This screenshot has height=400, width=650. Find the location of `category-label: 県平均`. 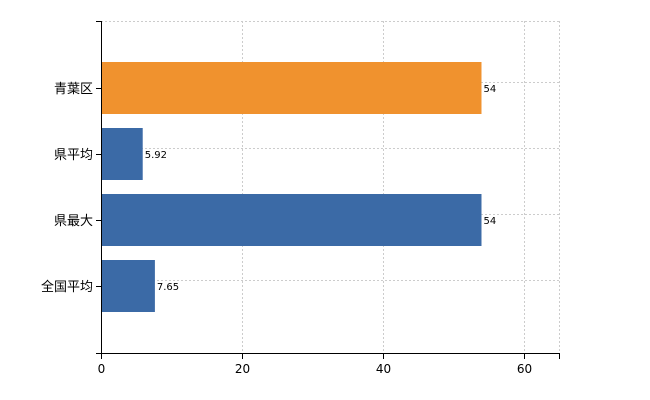

category-label: 県平均 is located at coordinates (73, 155).